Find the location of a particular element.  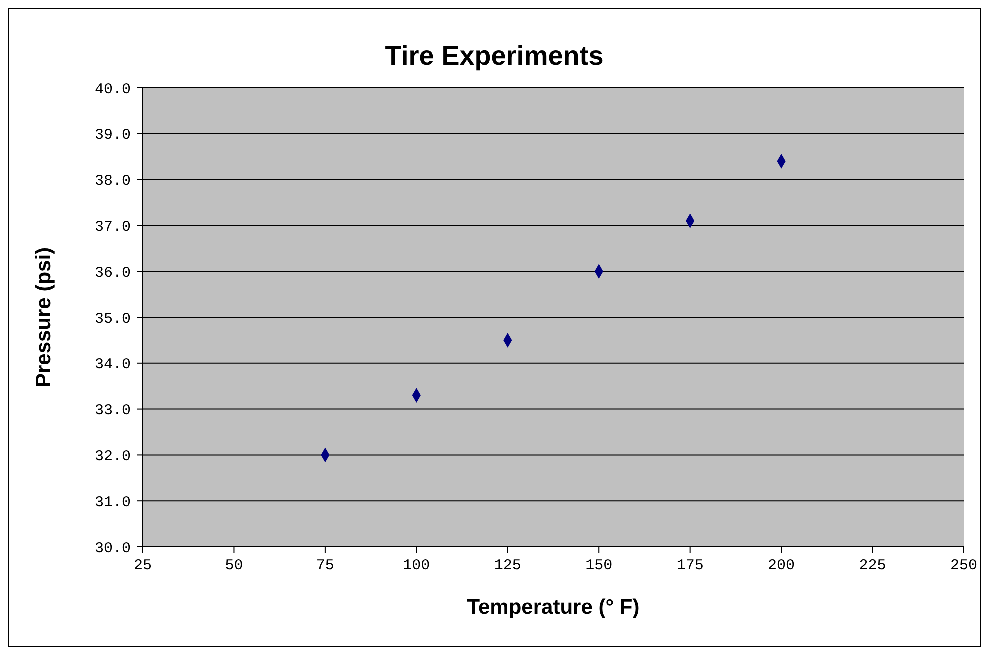

x-tick-label: 125 is located at coordinates (508, 566).